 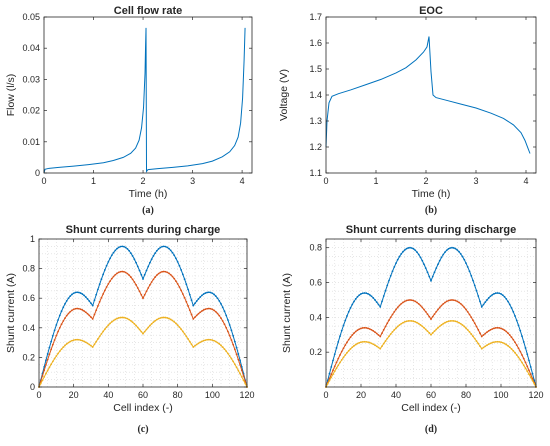 I want to click on panel-subcaption: (c), so click(x=142, y=429).